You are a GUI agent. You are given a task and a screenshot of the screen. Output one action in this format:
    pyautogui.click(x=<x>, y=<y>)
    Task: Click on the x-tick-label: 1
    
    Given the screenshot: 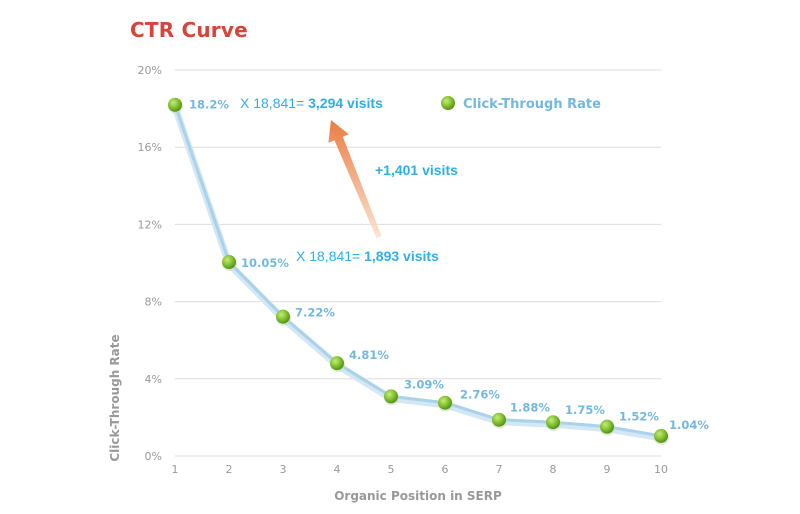 What is the action you would take?
    pyautogui.click(x=175, y=469)
    